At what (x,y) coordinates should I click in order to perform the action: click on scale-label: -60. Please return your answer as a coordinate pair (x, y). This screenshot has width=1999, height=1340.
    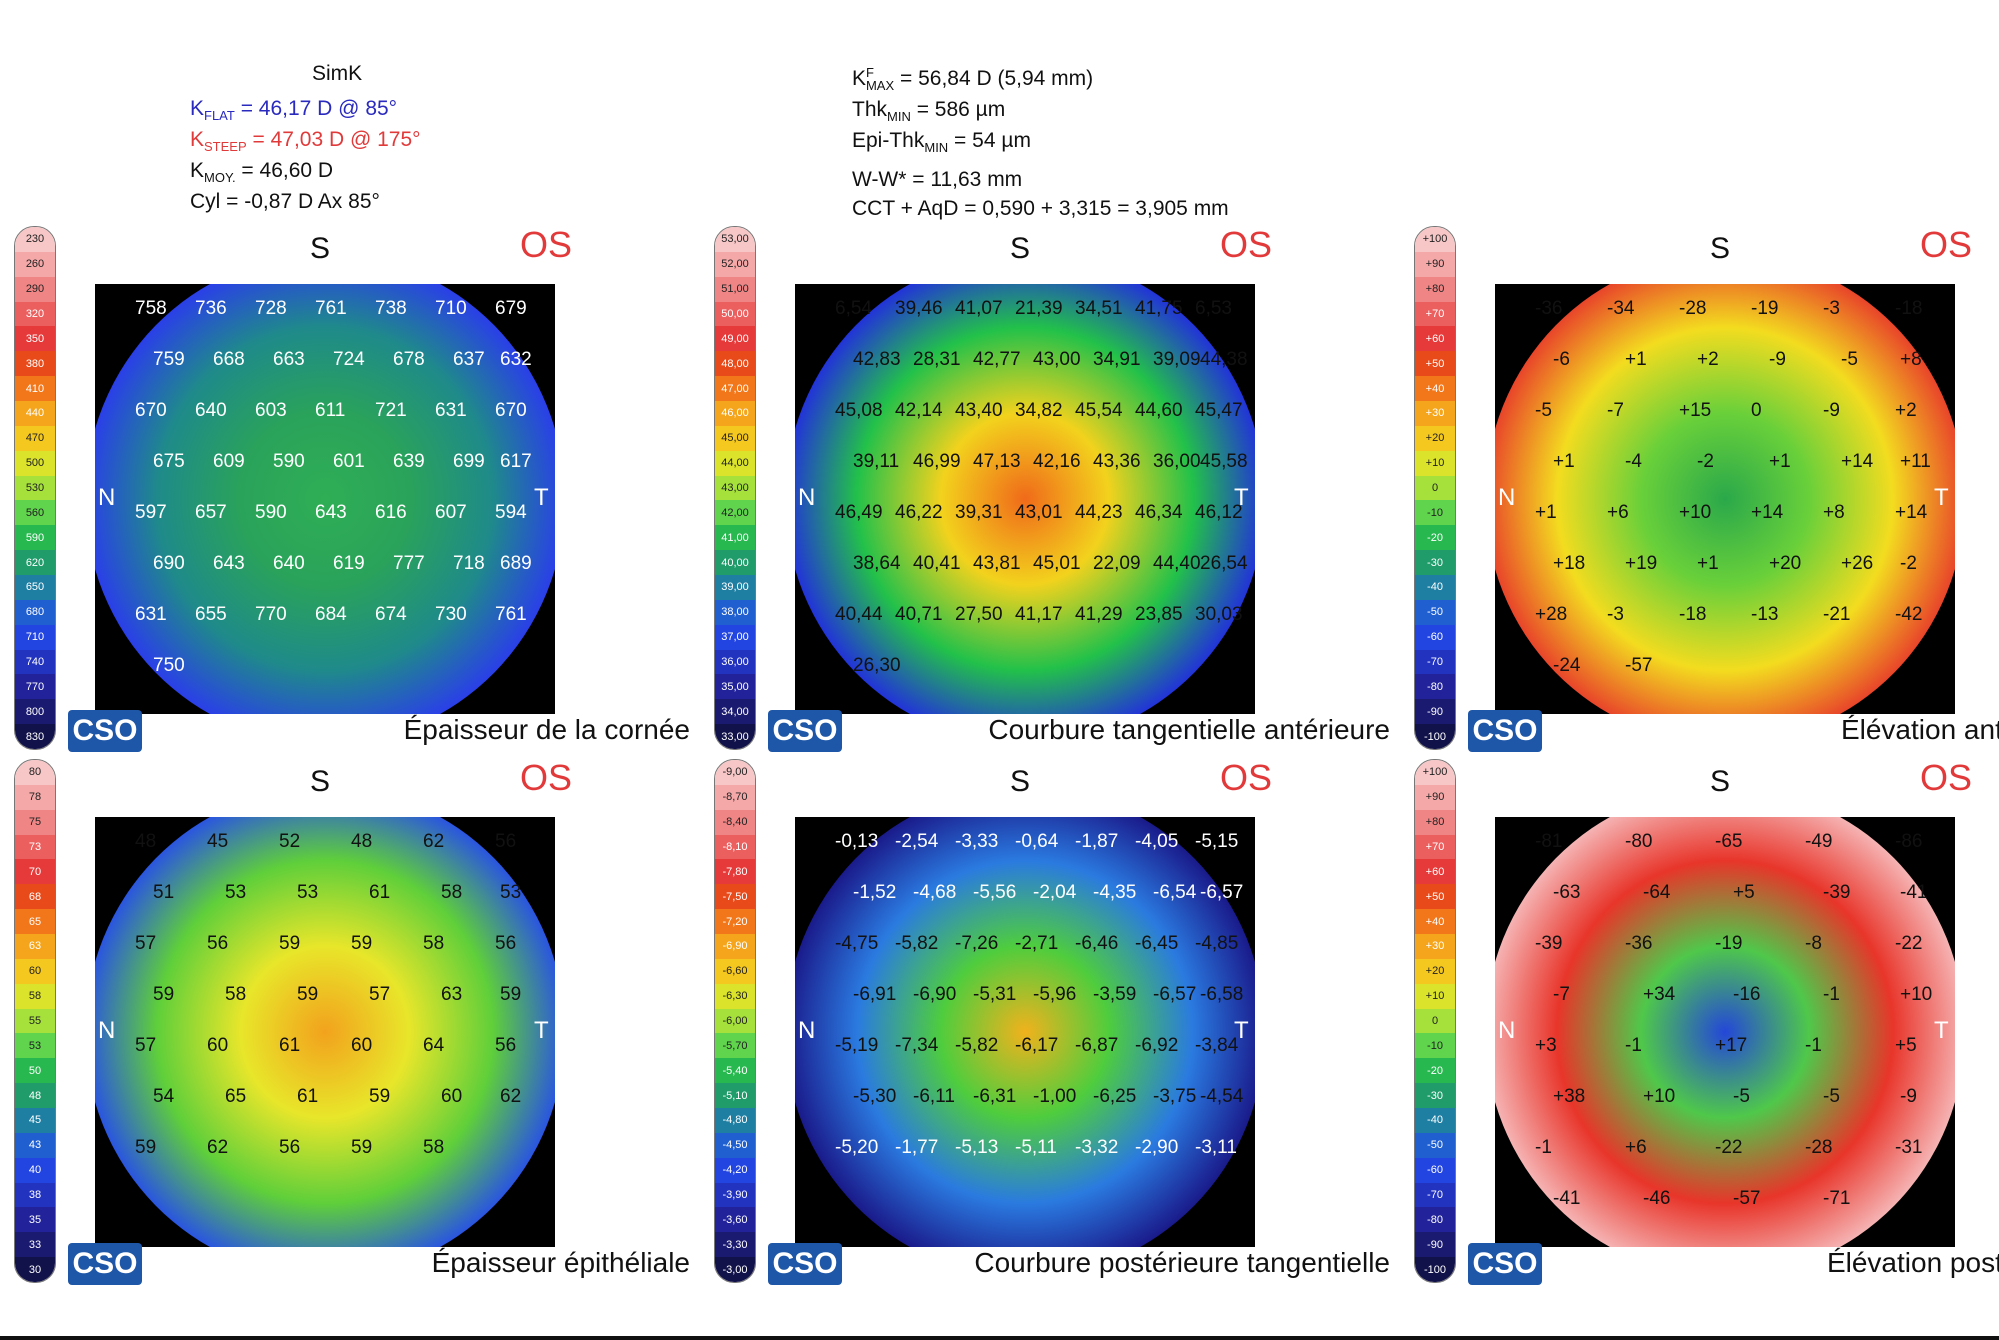
    Looking at the image, I should click on (1435, 1170).